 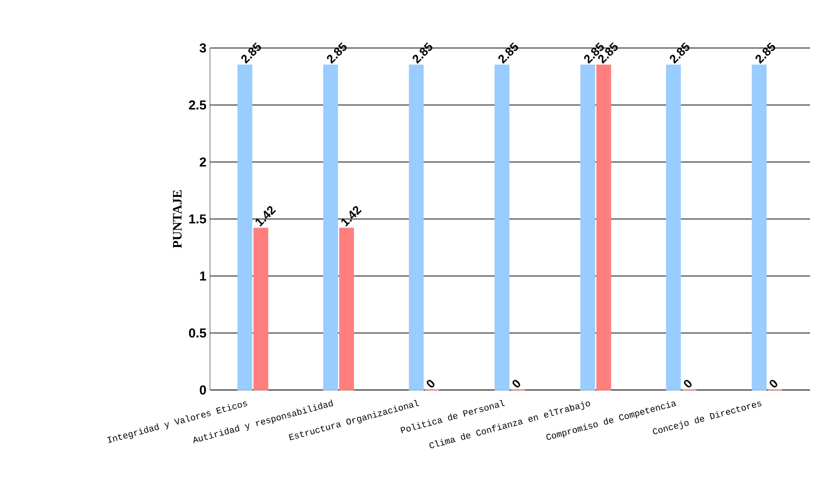 I want to click on y-tick-label: 1.5, so click(x=197, y=219).